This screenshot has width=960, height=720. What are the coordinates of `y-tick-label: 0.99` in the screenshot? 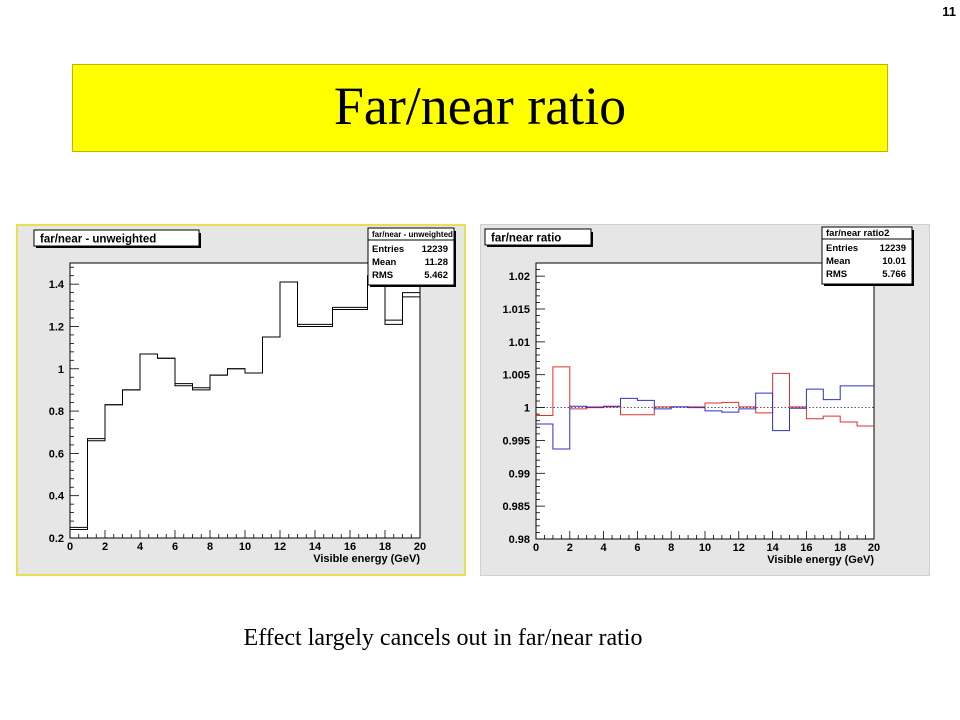 It's located at (519, 474).